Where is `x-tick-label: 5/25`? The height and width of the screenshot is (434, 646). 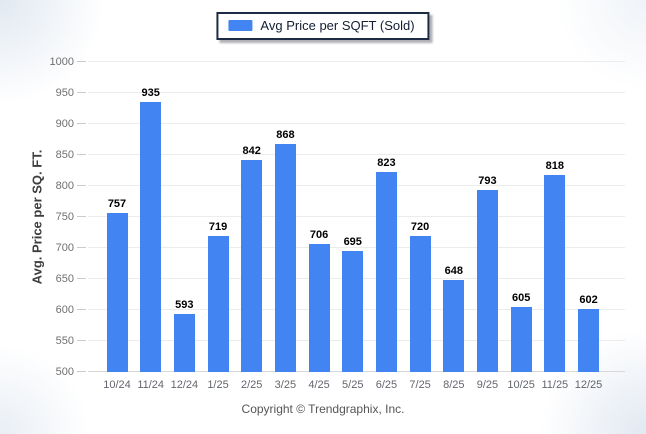
x-tick-label: 5/25 is located at coordinates (353, 385).